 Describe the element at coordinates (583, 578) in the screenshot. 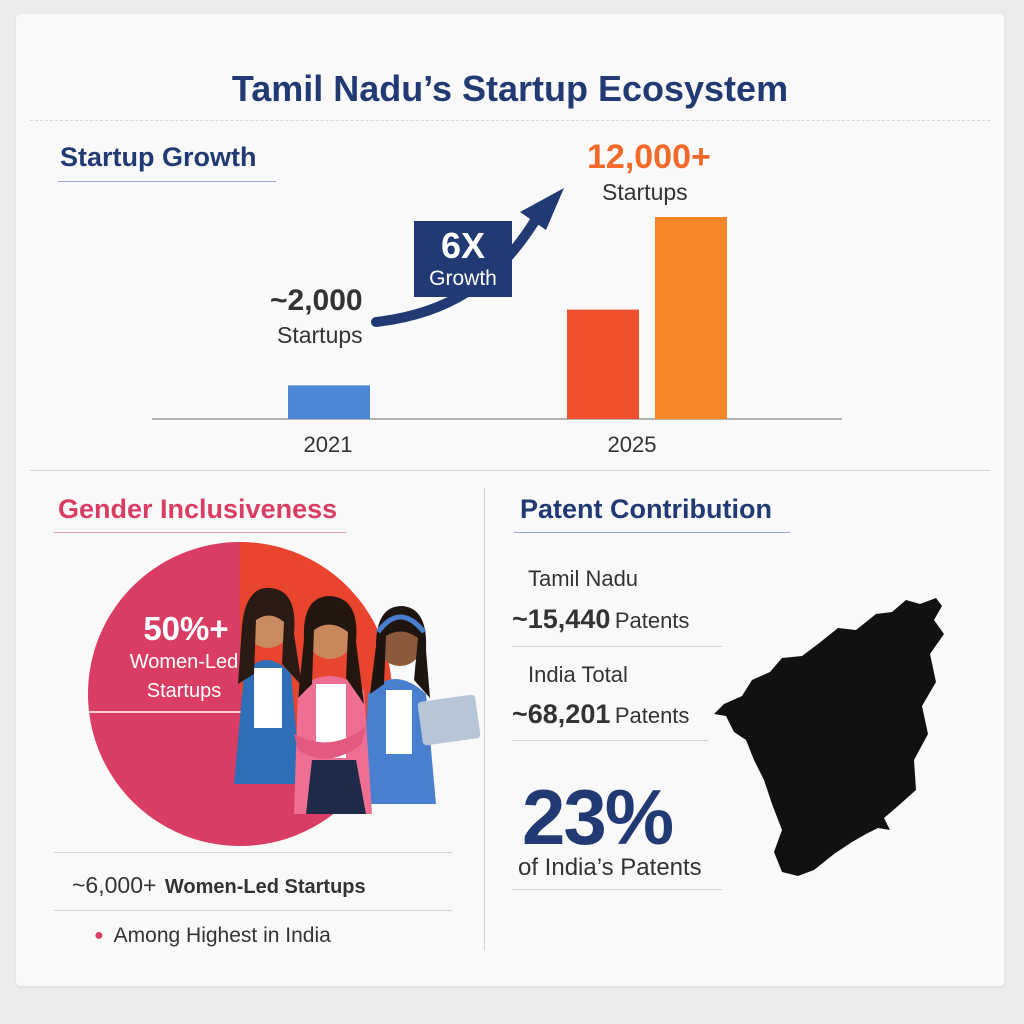

I see `tn-label: Tamil Nadu` at that location.